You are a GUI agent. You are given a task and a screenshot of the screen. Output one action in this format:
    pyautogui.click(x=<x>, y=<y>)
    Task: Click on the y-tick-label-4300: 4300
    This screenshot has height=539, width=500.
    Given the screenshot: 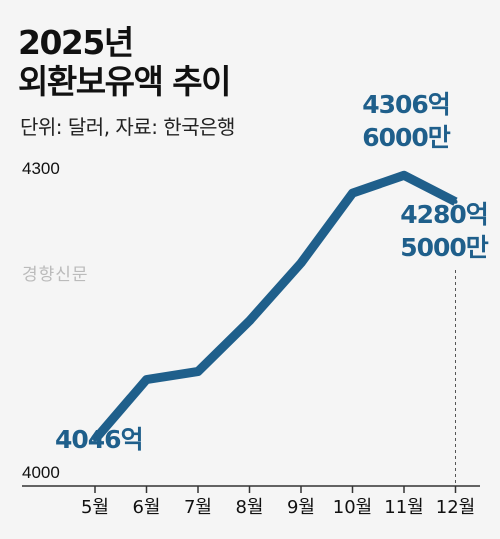 What is the action you would take?
    pyautogui.click(x=41, y=168)
    